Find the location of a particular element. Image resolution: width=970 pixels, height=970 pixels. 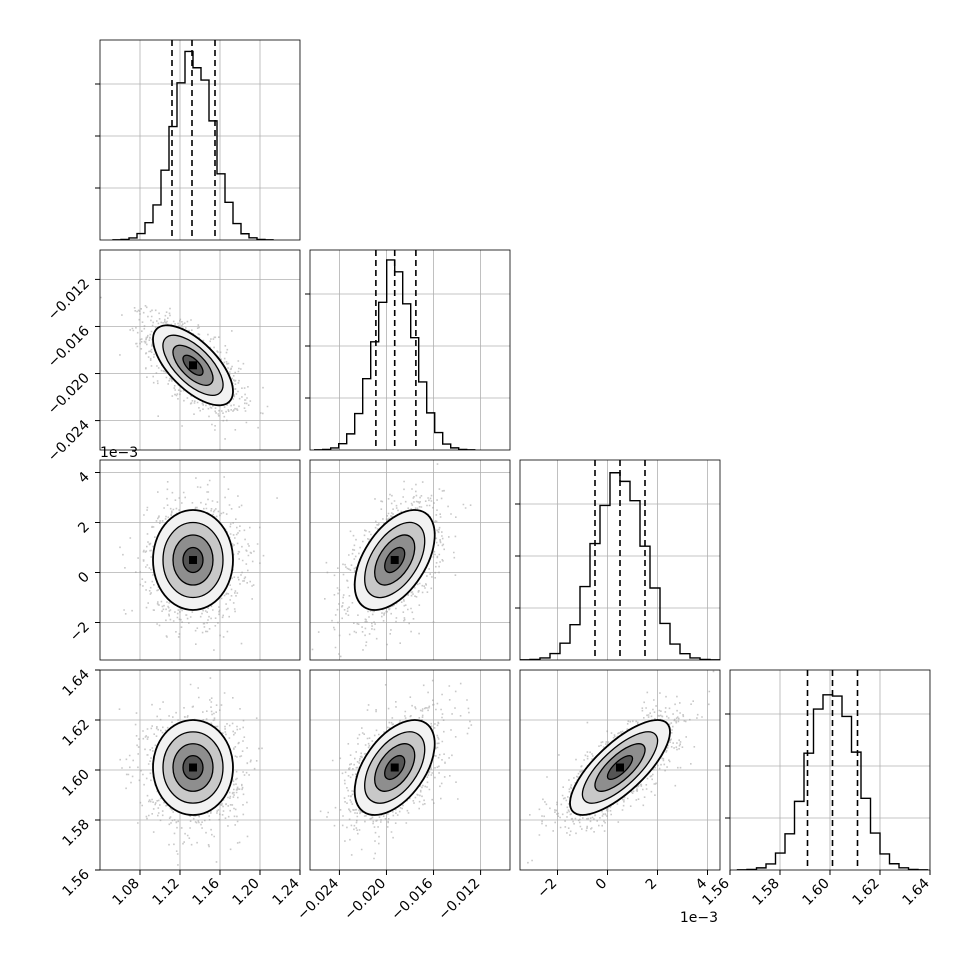

y-tick-label-1-3: −0.012 is located at coordinates (69, 300).